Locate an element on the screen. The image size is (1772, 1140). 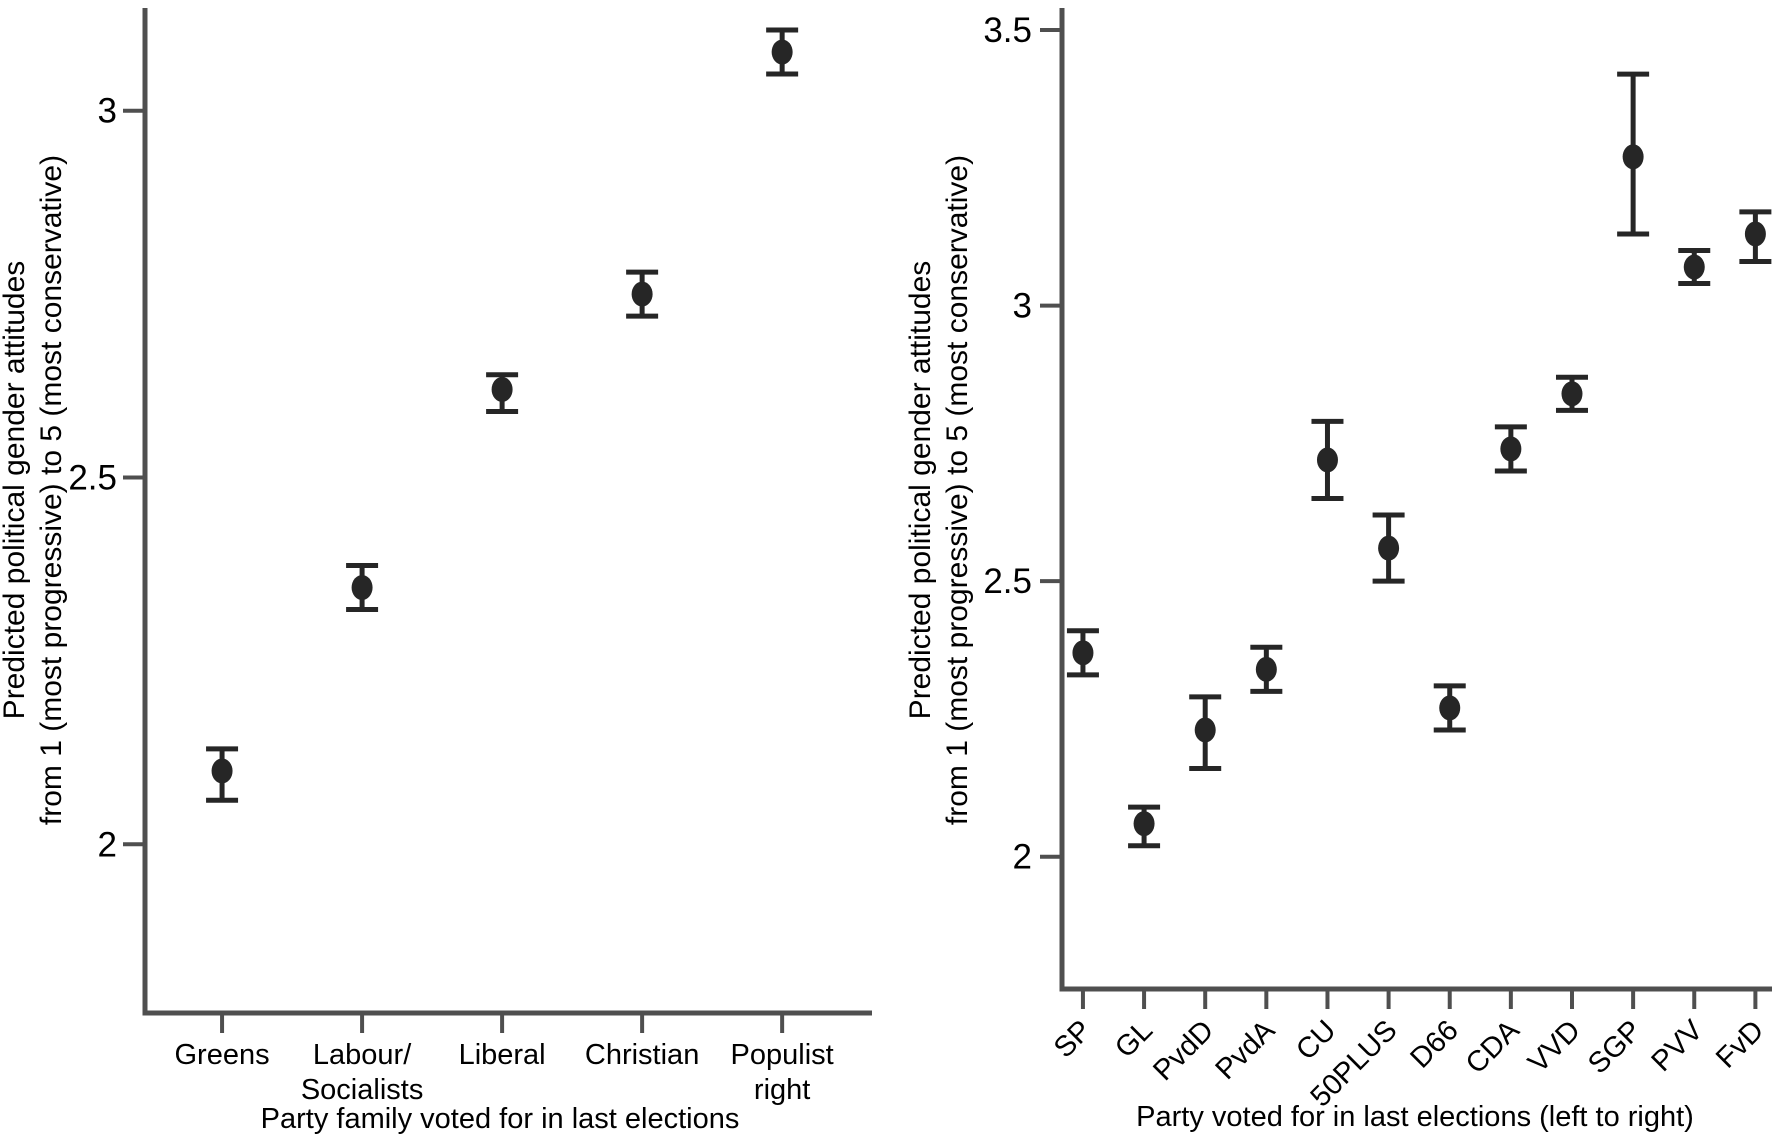
x-axis-title: Party family voted for in last elections is located at coordinates (500, 1119).